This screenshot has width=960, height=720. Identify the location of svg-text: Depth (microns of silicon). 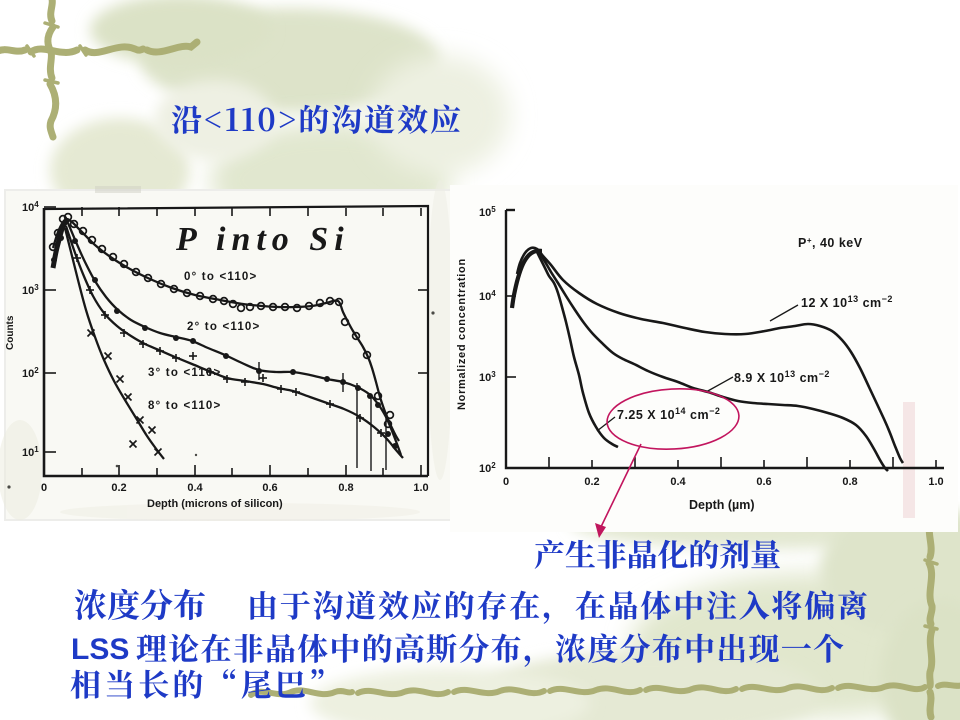
(215, 504).